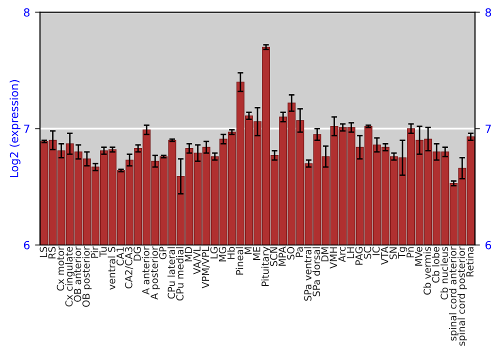 The width and height of the screenshot is (500, 350). Describe the element at coordinates (188, 254) in the screenshot. I see `x-tick-label: MD` at that location.